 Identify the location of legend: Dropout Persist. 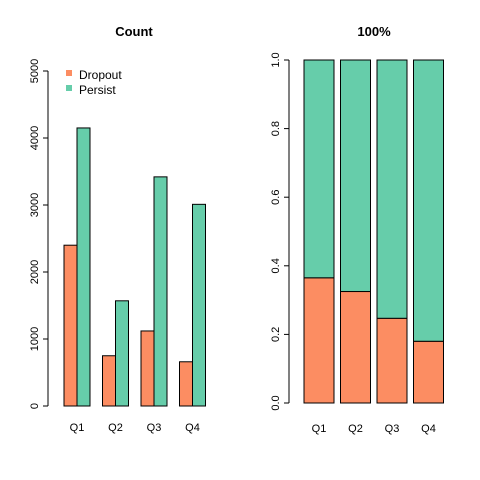
(94, 82).